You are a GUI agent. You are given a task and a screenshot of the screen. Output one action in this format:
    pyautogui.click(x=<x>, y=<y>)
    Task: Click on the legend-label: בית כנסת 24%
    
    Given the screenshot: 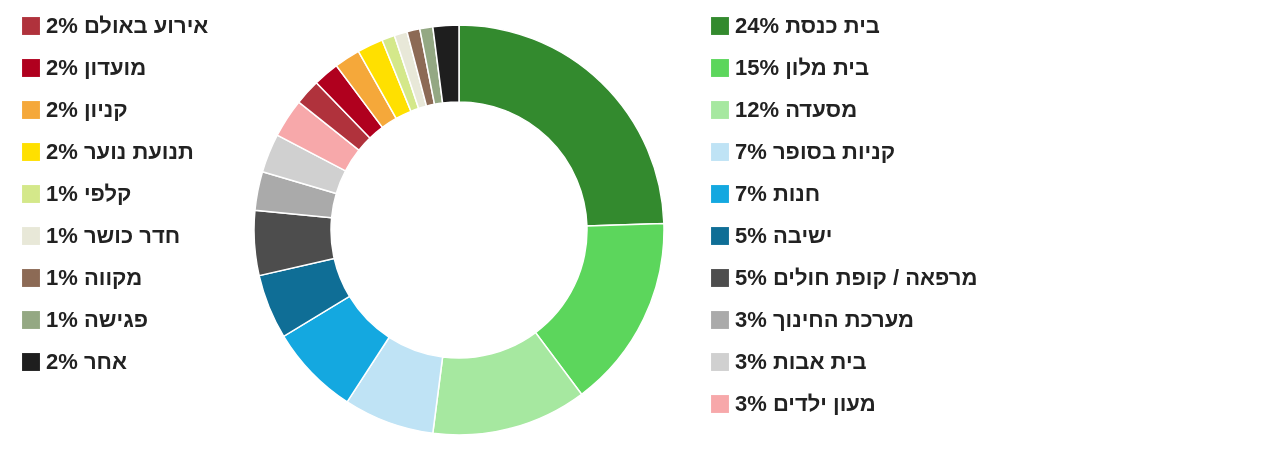 What is the action you would take?
    pyautogui.click(x=807, y=25)
    